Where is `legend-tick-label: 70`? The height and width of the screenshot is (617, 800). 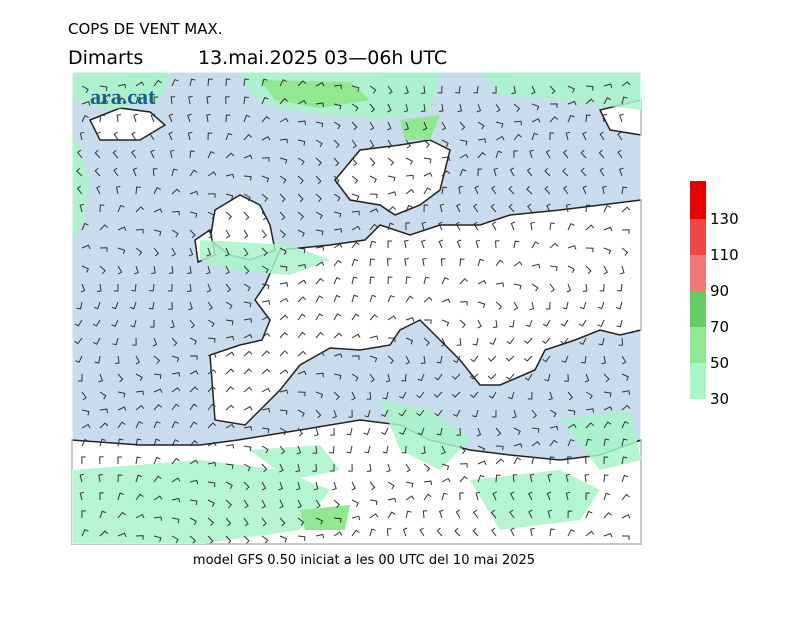 legend-tick-label: 70 is located at coordinates (719, 327).